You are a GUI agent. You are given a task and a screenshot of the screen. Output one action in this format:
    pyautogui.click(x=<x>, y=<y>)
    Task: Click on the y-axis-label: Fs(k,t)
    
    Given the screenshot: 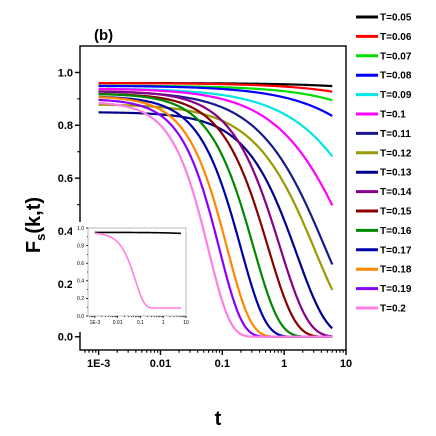 What is the action you would take?
    pyautogui.click(x=35, y=225)
    